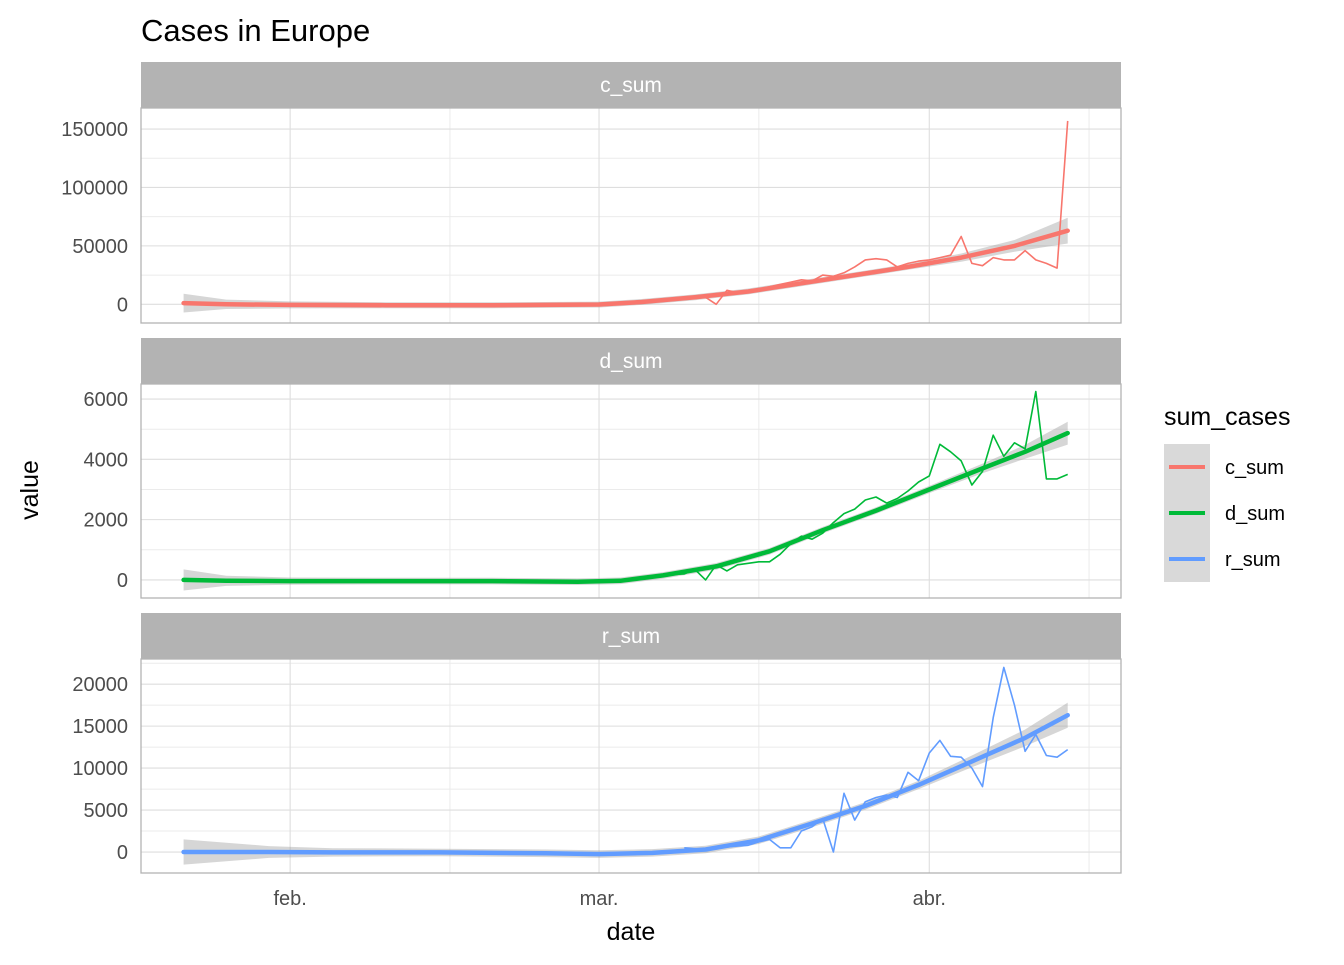 Image resolution: width=1344 pixels, height=965 pixels. I want to click on facet-strip-label: d_sum, so click(630, 361).